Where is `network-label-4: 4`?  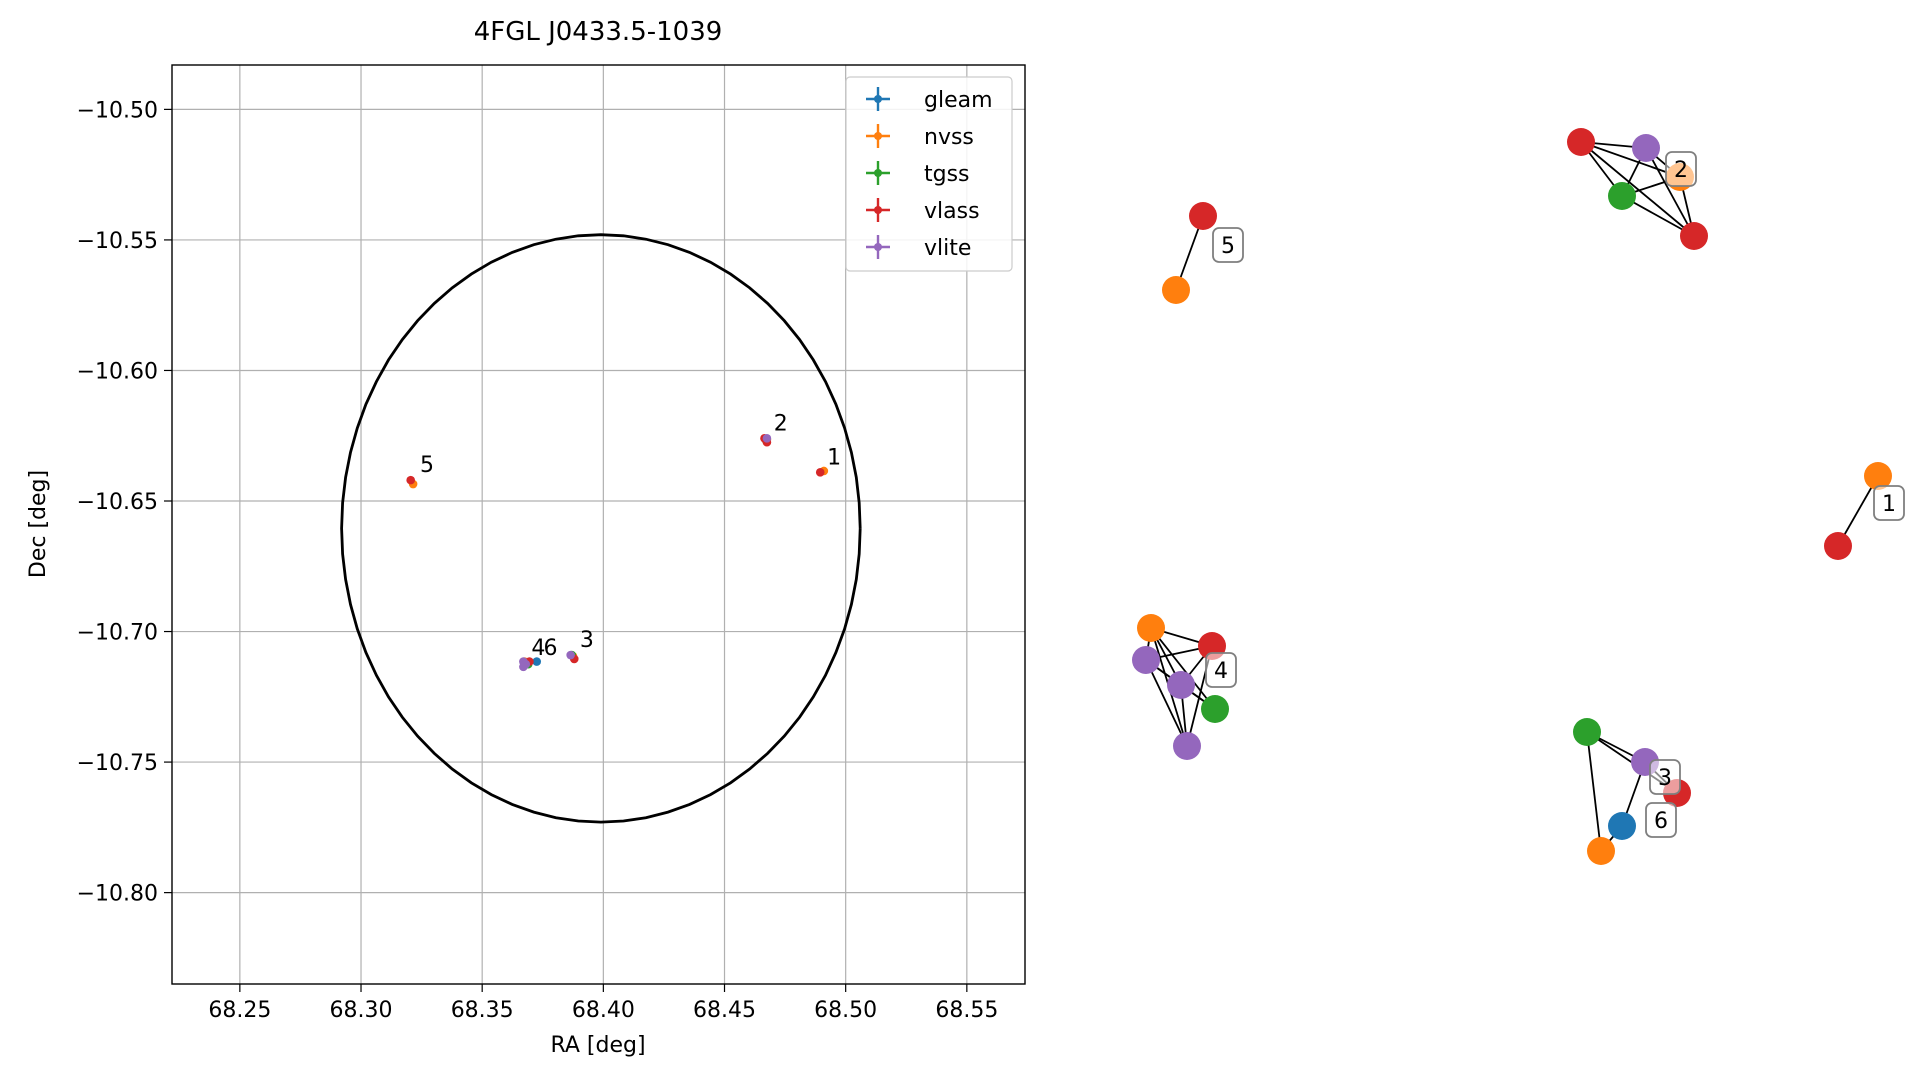
network-label-4: 4 is located at coordinates (1221, 670).